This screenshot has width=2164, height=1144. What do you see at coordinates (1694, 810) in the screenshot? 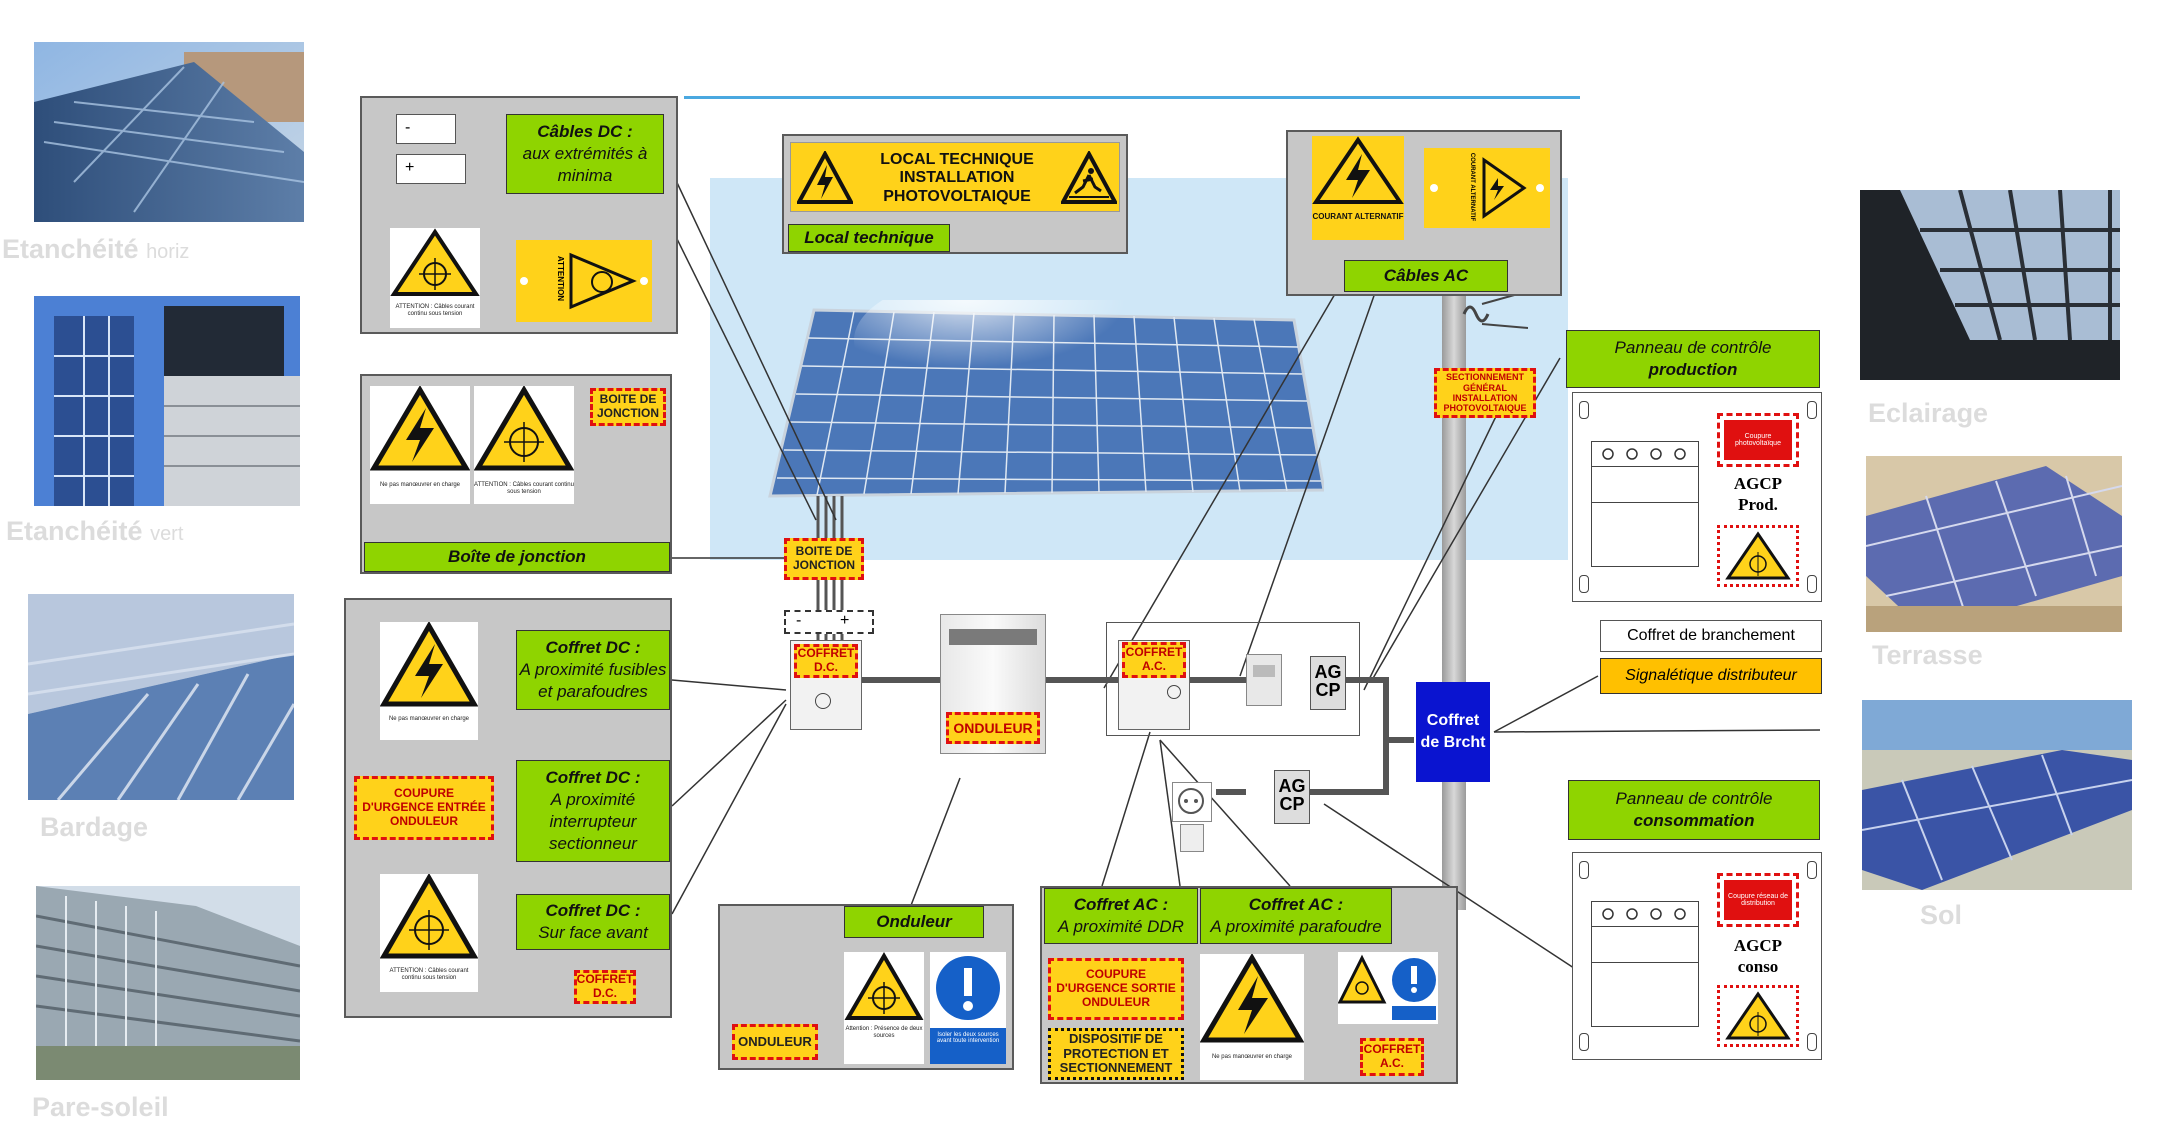
I see `panel-conso-label: Panneau de contrôle consommation` at bounding box center [1694, 810].